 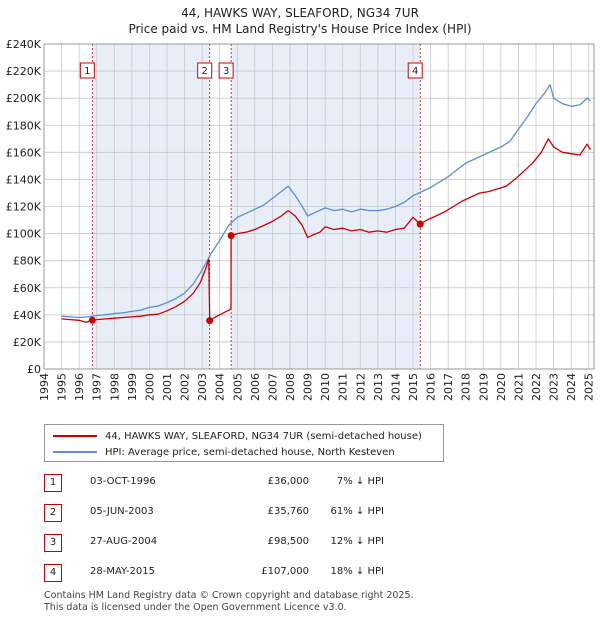 What do you see at coordinates (357, 541) in the screenshot?
I see `transaction-hpi-diff: 12% ↓ HPI` at bounding box center [357, 541].